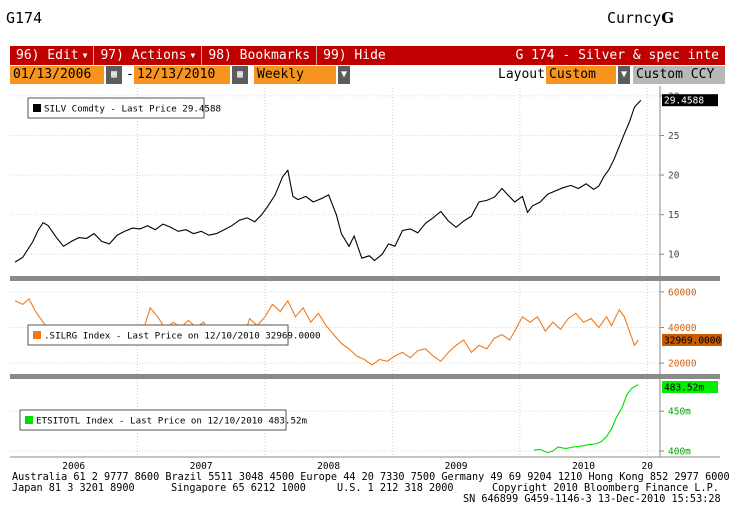 The width and height of the screenshot is (736, 527). Describe the element at coordinates (328, 466) in the screenshot. I see `x-tick-label: 2008` at that location.